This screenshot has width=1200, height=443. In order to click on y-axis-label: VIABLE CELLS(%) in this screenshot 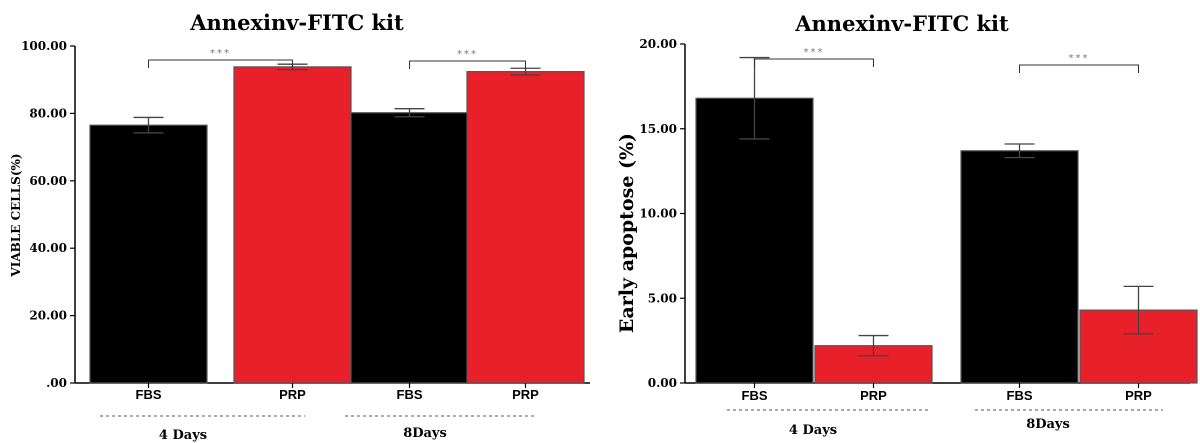, I will do `click(16, 215)`.